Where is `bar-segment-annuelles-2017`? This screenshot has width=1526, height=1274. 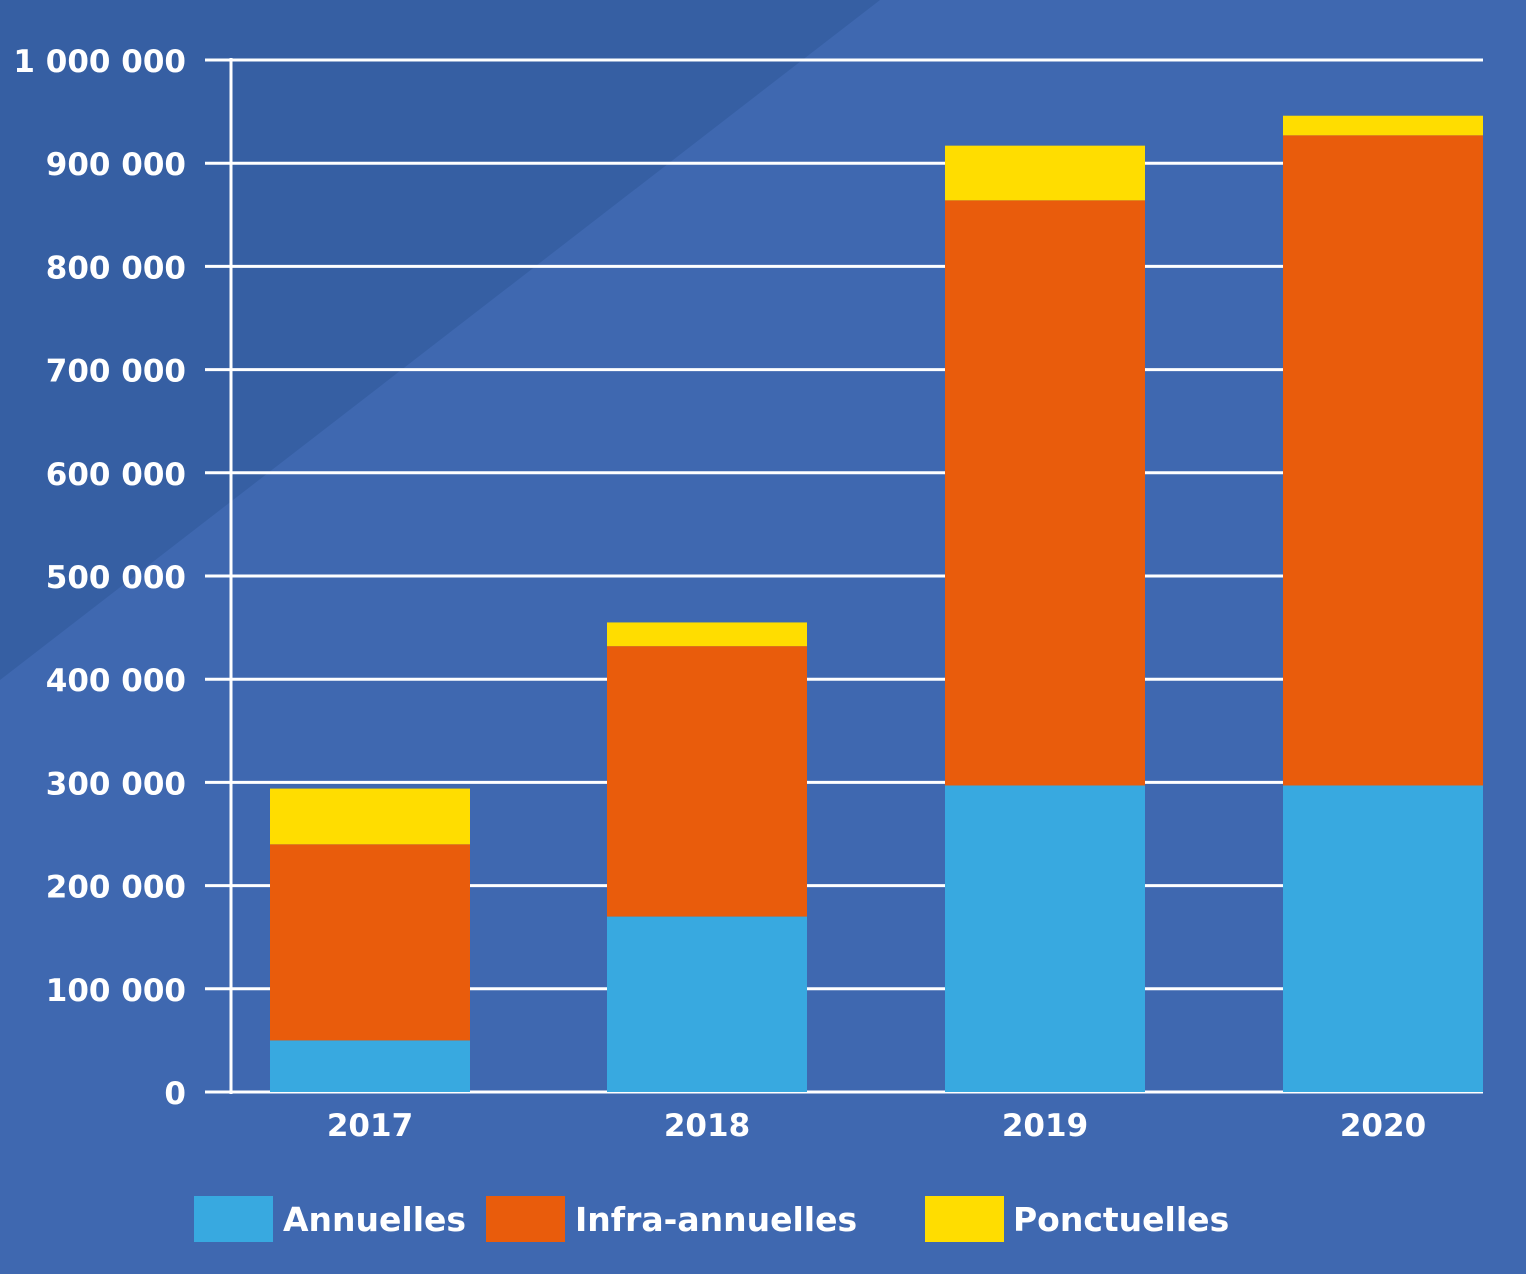
bar-segment-annuelles-2017 is located at coordinates (370, 1066).